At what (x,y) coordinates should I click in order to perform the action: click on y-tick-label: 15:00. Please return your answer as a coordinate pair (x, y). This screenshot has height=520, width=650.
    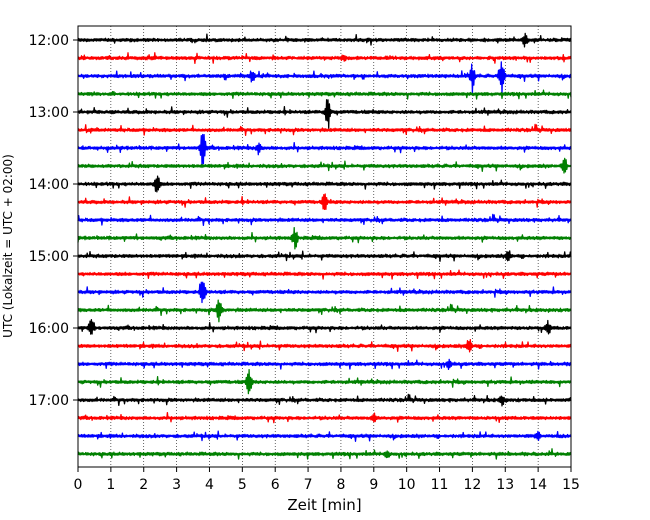
    Looking at the image, I should click on (49, 257).